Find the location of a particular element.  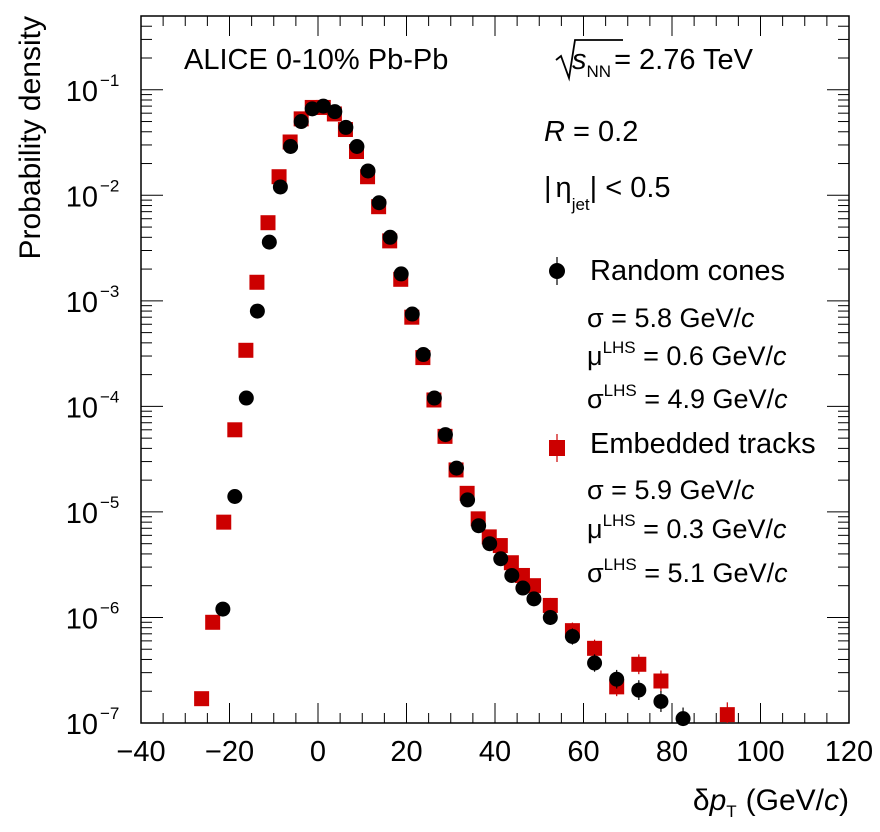

x-tick-label: −20 is located at coordinates (229, 752).